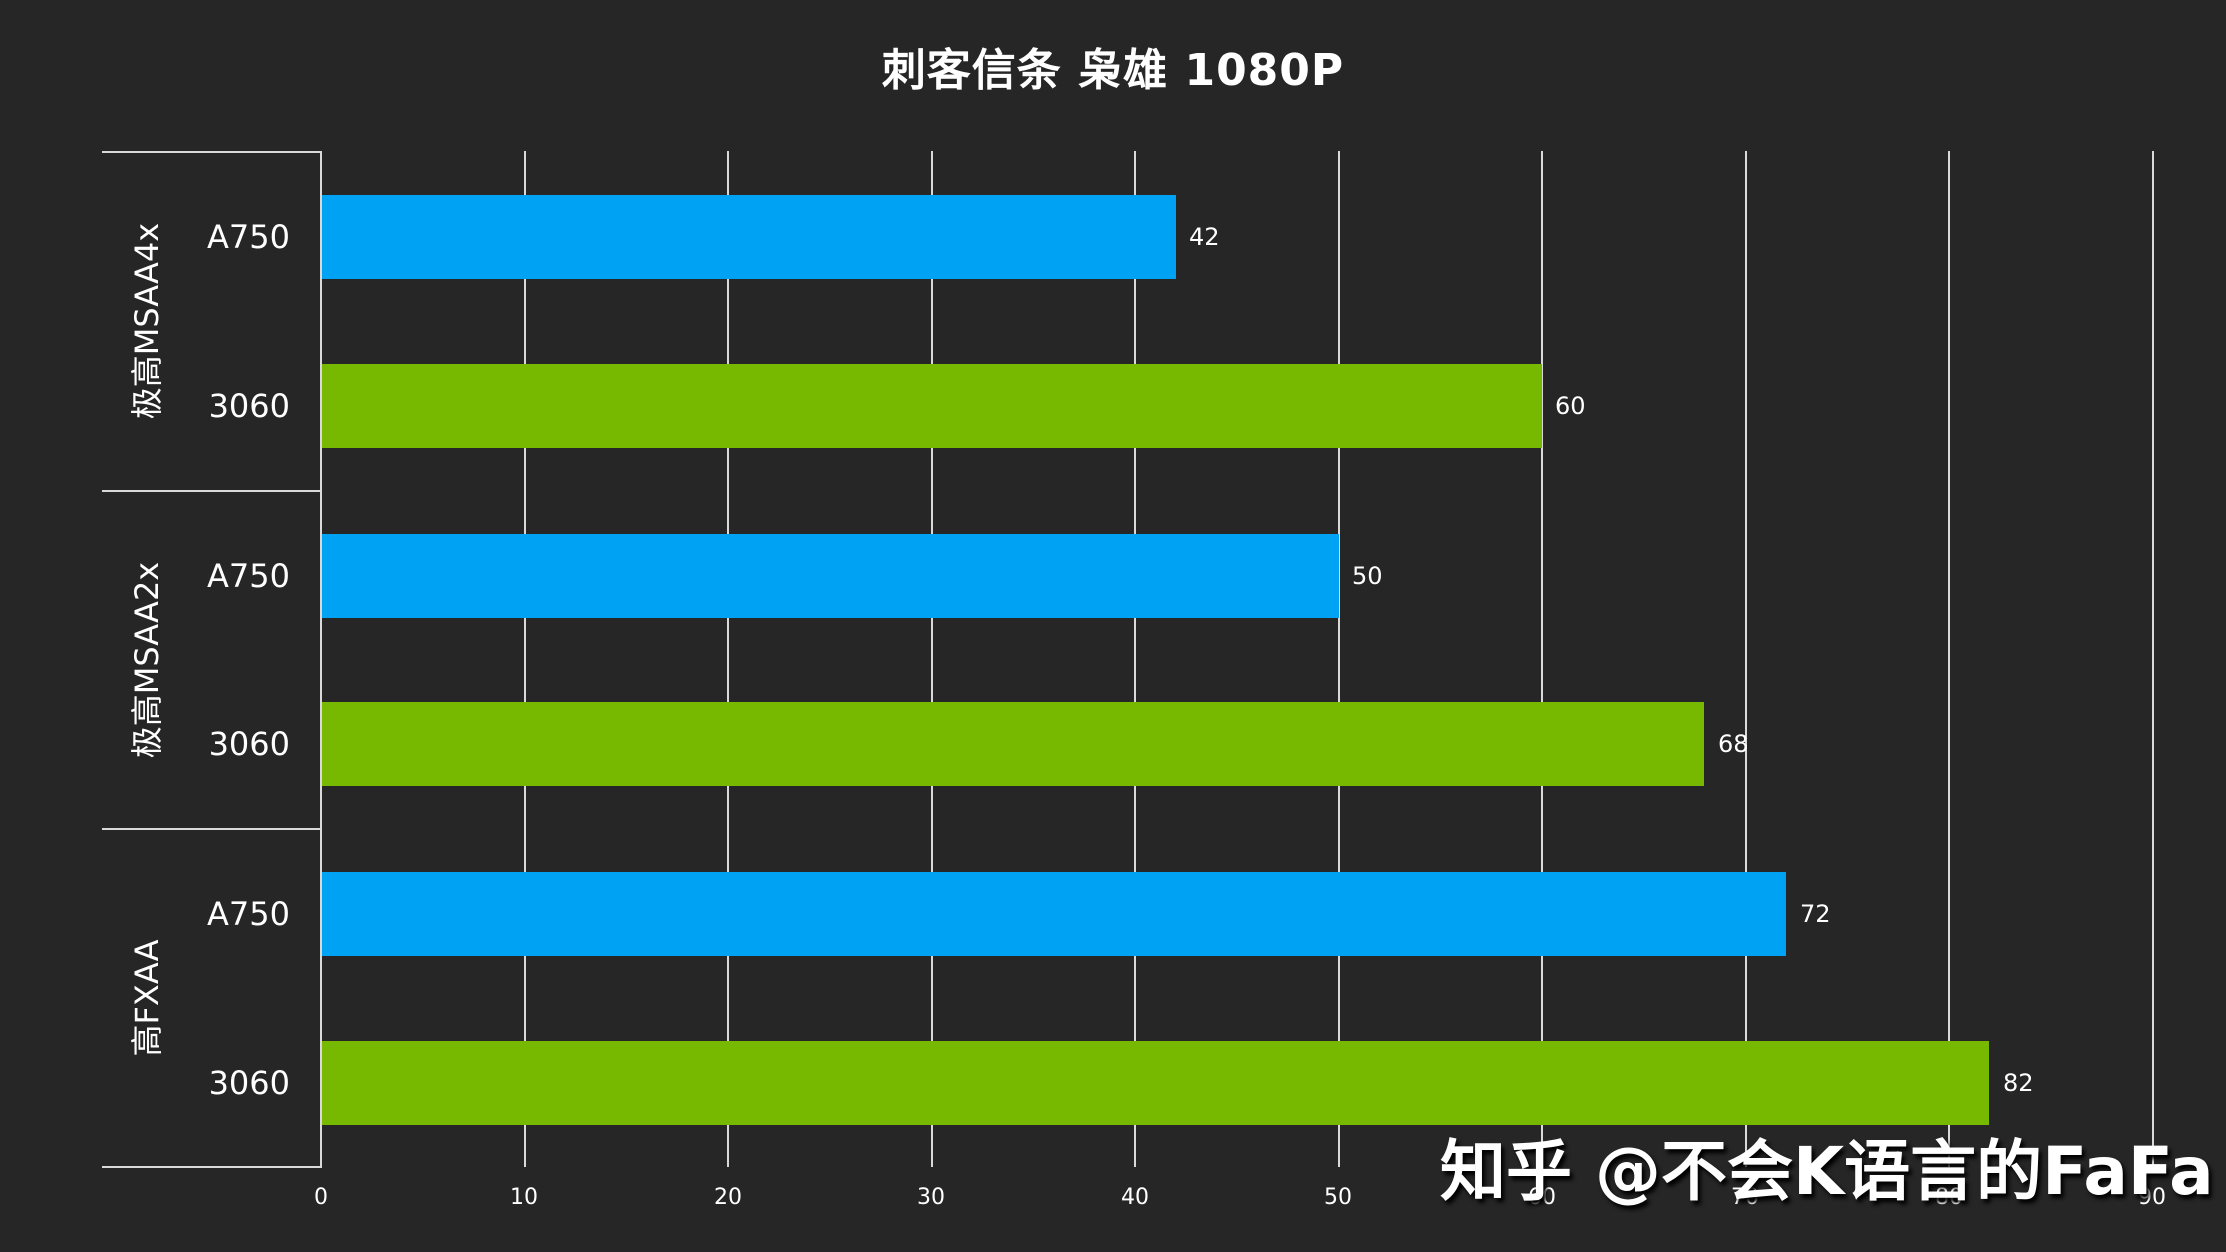 The image size is (2226, 1252). Describe the element at coordinates (524, 1197) in the screenshot. I see `x-tick: 10` at that location.